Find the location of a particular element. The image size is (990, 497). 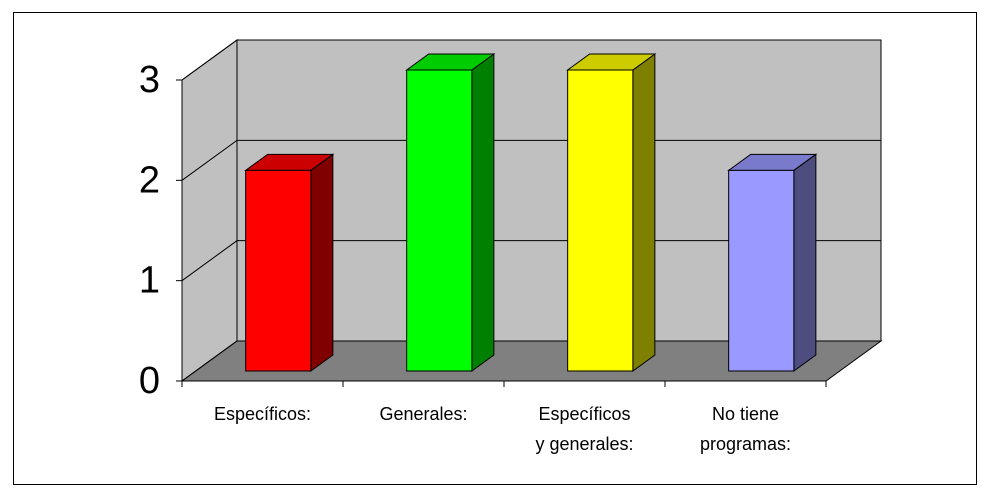

x-tick-label: Específicos: is located at coordinates (262, 414).